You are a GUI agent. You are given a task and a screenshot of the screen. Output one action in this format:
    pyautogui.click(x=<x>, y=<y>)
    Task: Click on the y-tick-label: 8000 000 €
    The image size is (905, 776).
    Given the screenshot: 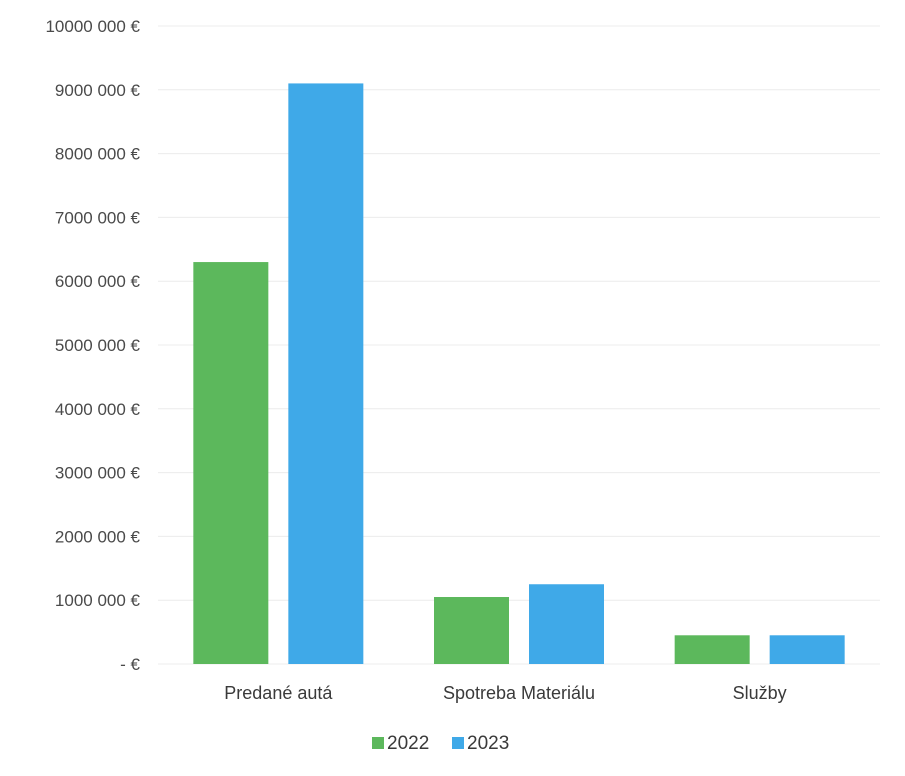 What is the action you would take?
    pyautogui.click(x=98, y=154)
    